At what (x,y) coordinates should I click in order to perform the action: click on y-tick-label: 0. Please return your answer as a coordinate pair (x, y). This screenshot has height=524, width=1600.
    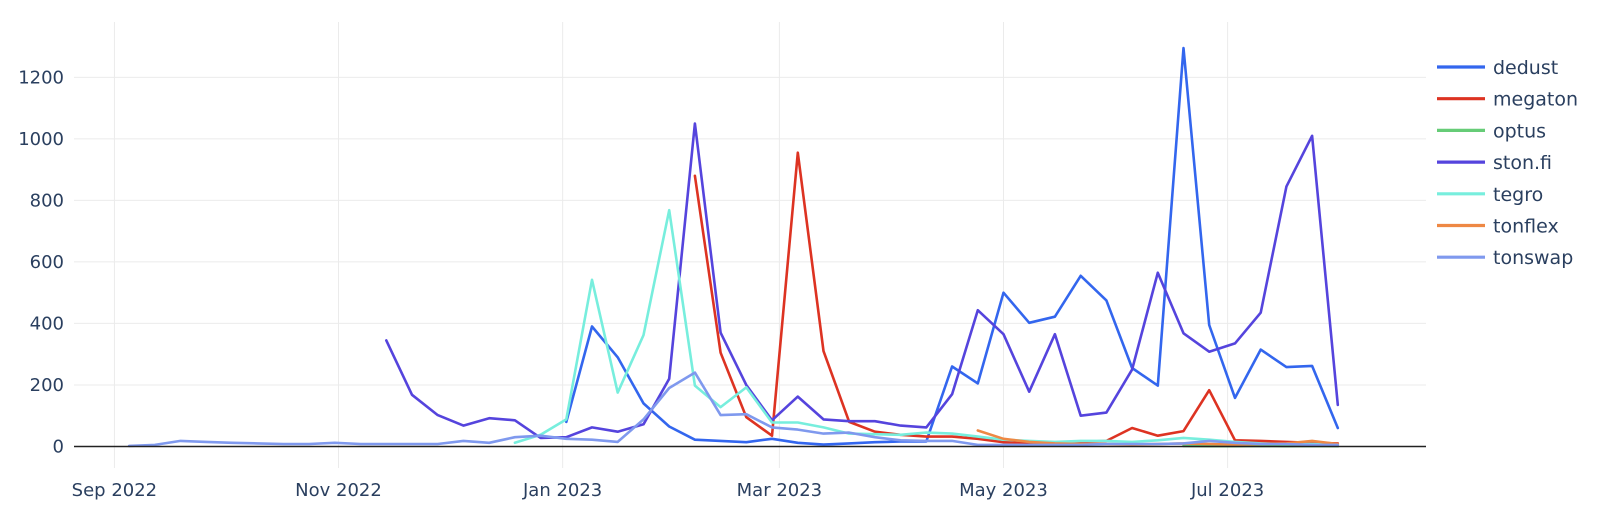
    Looking at the image, I should click on (58, 446).